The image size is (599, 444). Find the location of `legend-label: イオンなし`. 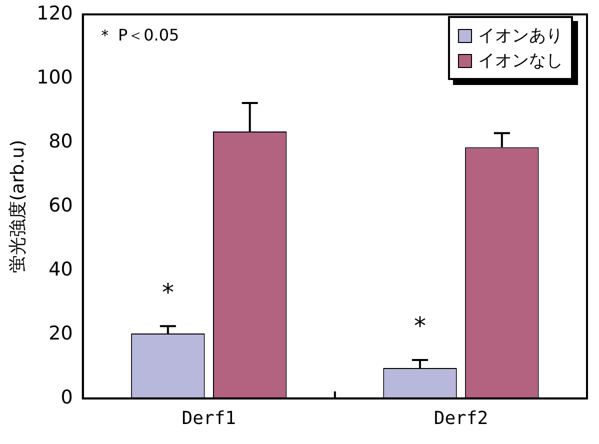

legend-label: イオンなし is located at coordinates (520, 61).